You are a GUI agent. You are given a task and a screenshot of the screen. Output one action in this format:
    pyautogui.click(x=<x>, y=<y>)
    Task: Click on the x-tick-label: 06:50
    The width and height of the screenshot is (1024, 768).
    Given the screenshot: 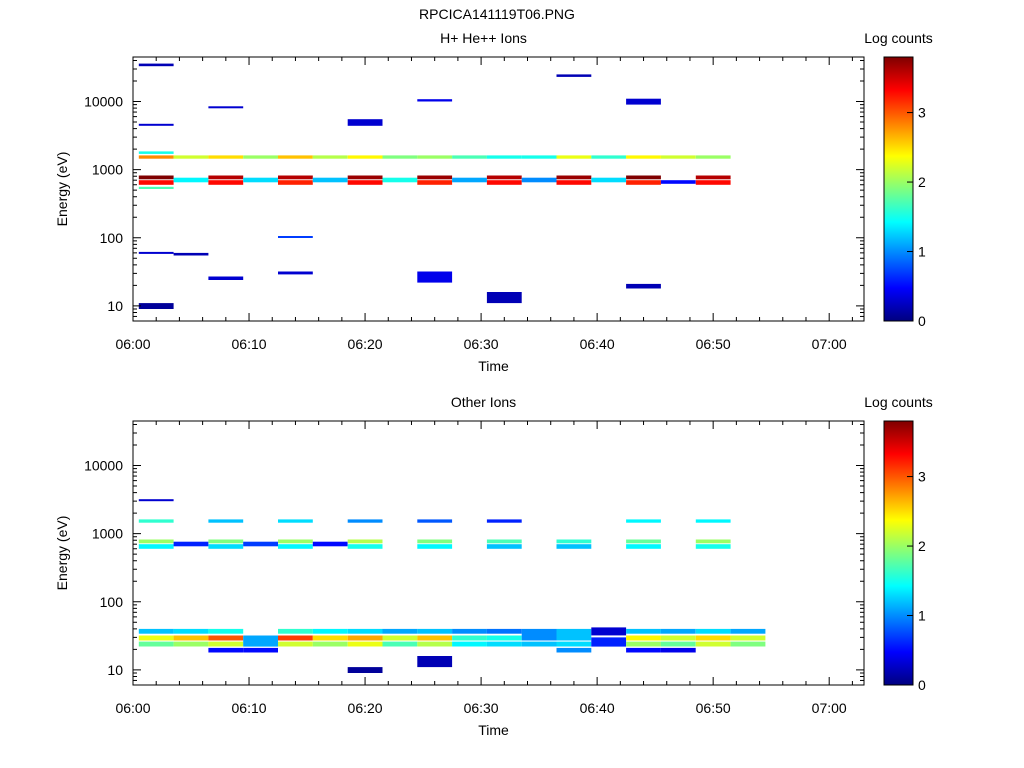 What is the action you would take?
    pyautogui.click(x=713, y=344)
    